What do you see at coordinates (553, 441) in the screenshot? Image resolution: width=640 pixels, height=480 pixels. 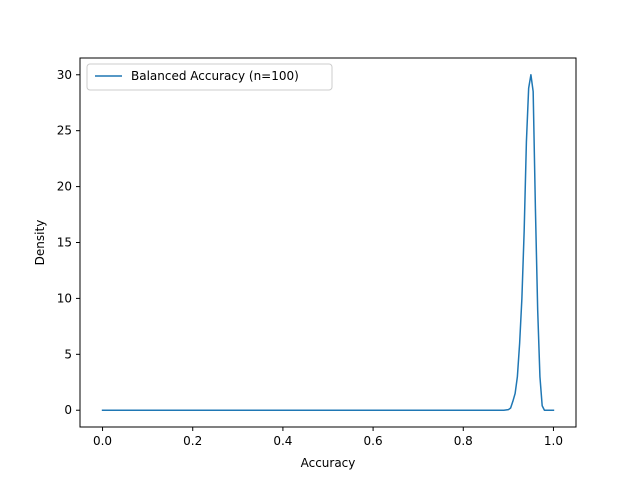 I see `x-tick-label: 1.0` at bounding box center [553, 441].